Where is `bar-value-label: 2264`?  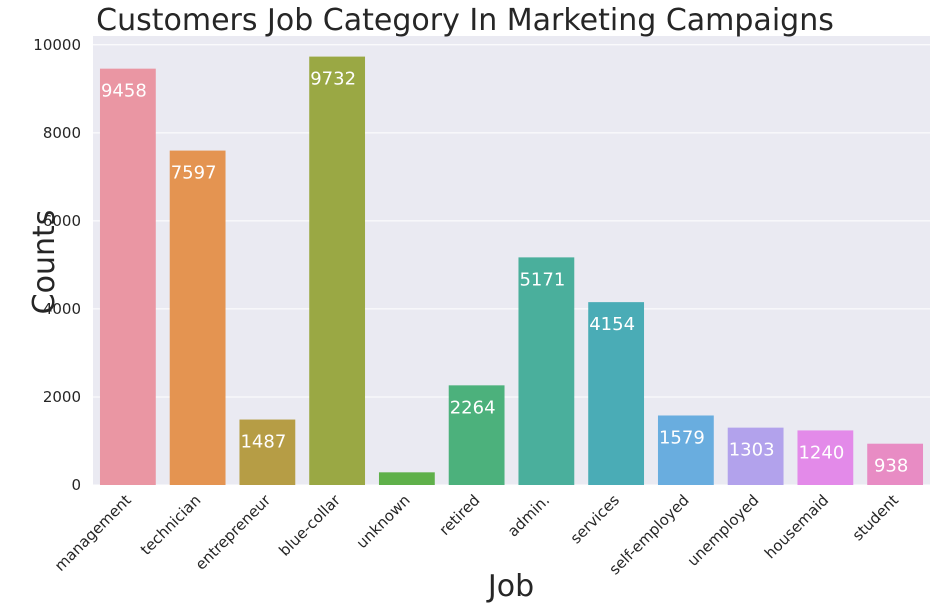 bar-value-label: 2264 is located at coordinates (473, 407).